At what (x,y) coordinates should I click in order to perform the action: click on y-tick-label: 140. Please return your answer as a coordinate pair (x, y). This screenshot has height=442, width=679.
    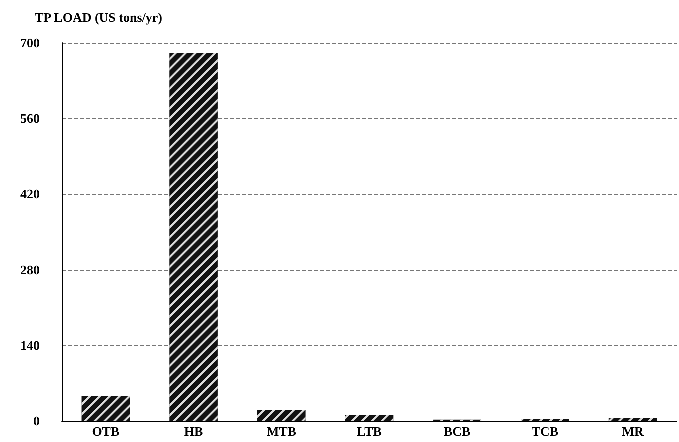
    Looking at the image, I should click on (30, 345).